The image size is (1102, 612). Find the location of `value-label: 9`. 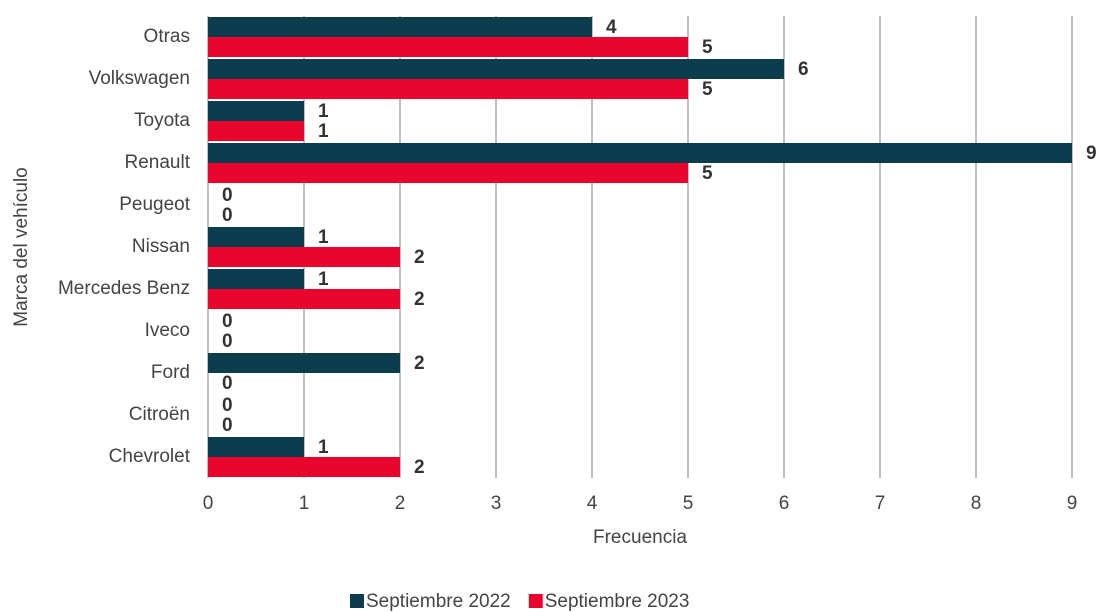

value-label: 9 is located at coordinates (1091, 153).